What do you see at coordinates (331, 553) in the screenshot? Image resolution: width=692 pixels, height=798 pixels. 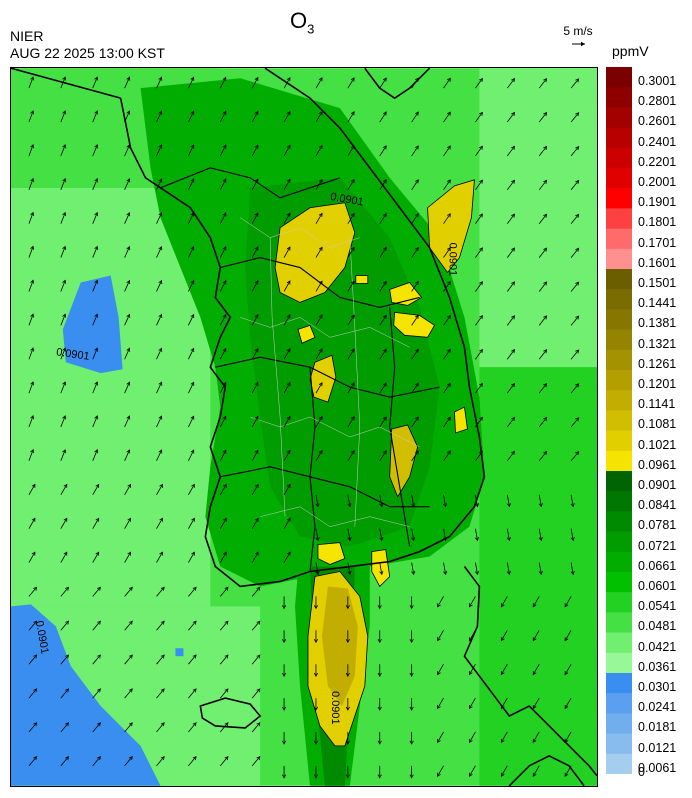 I see `high-ozone-area-south-coast` at bounding box center [331, 553].